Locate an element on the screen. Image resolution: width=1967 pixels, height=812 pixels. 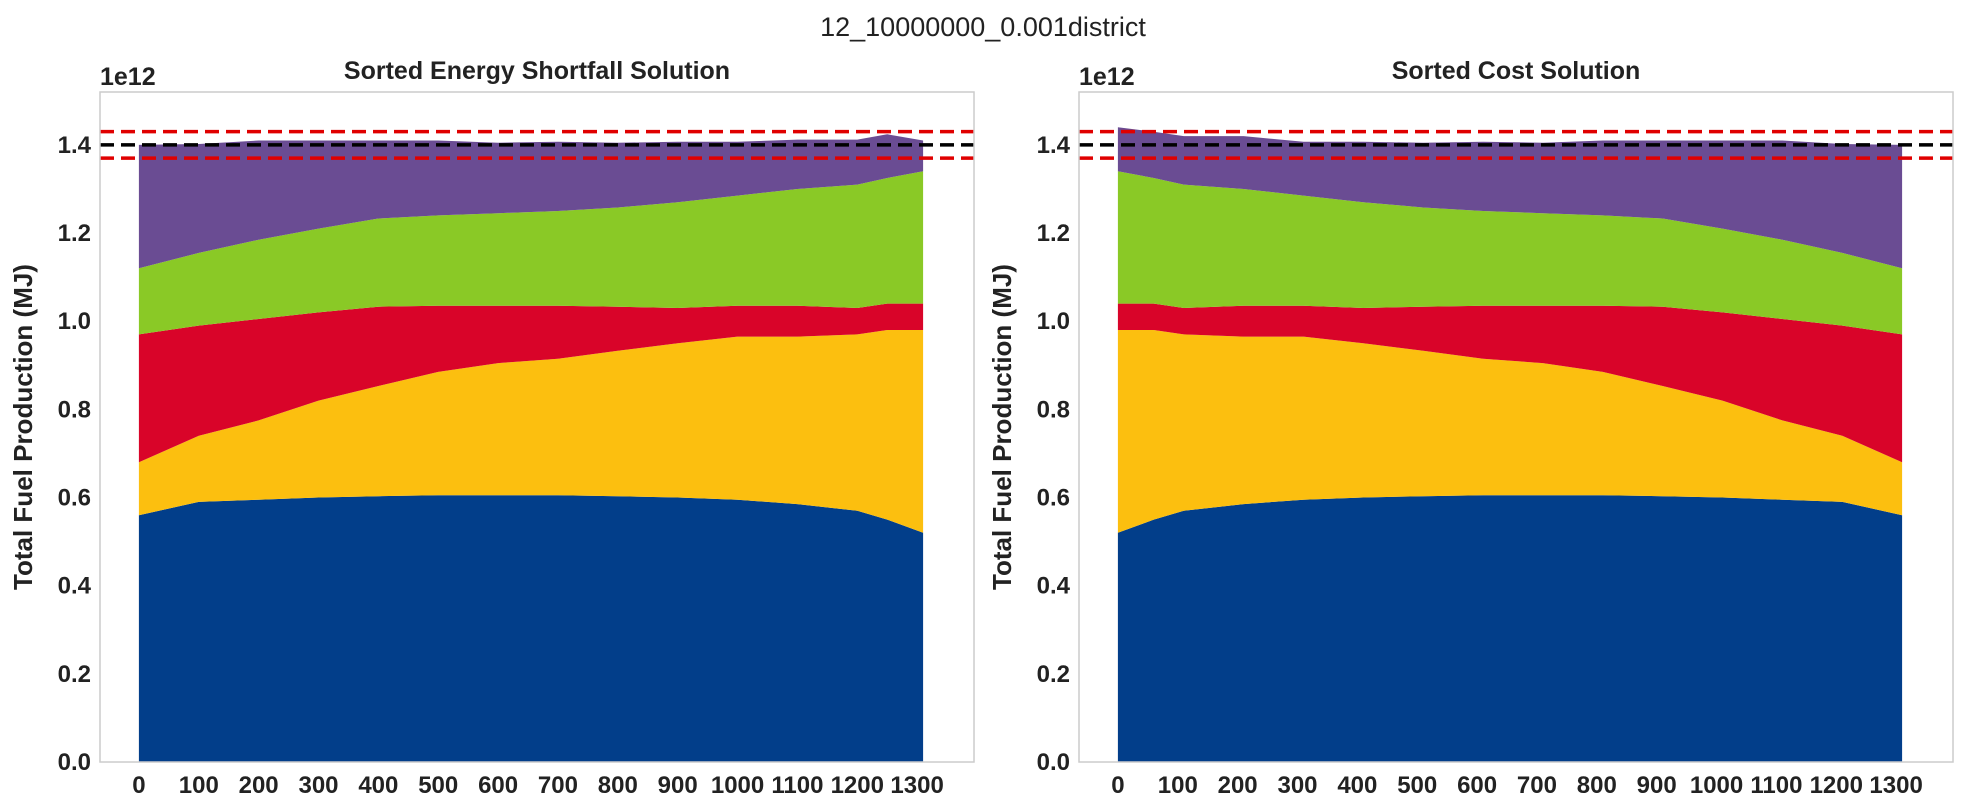
right-x-tick-label: 1000 is located at coordinates (1716, 785).